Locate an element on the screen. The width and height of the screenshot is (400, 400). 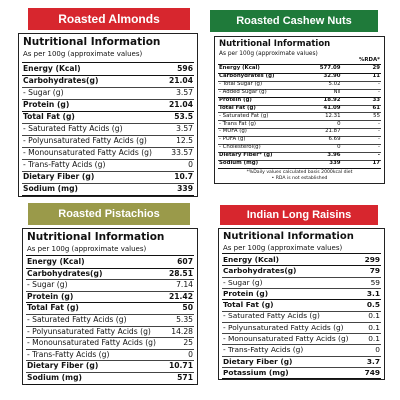
row-value: 79 is located at coordinates (374, 271).